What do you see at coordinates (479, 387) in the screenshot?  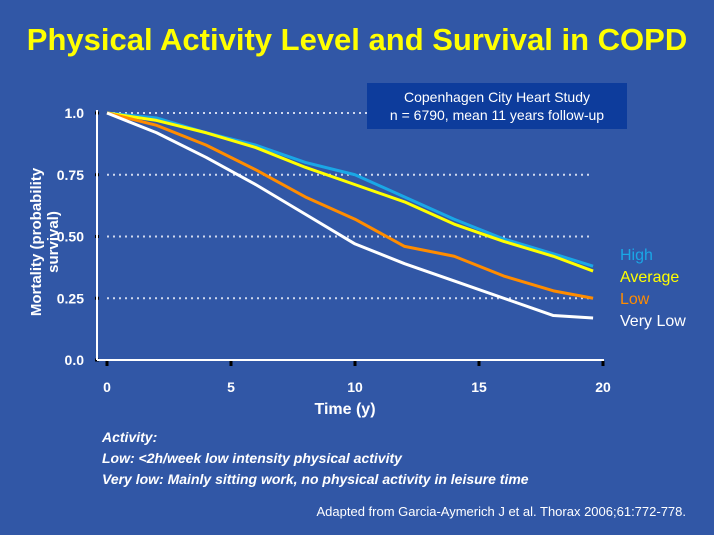 I see `x-tick-label: 15` at bounding box center [479, 387].